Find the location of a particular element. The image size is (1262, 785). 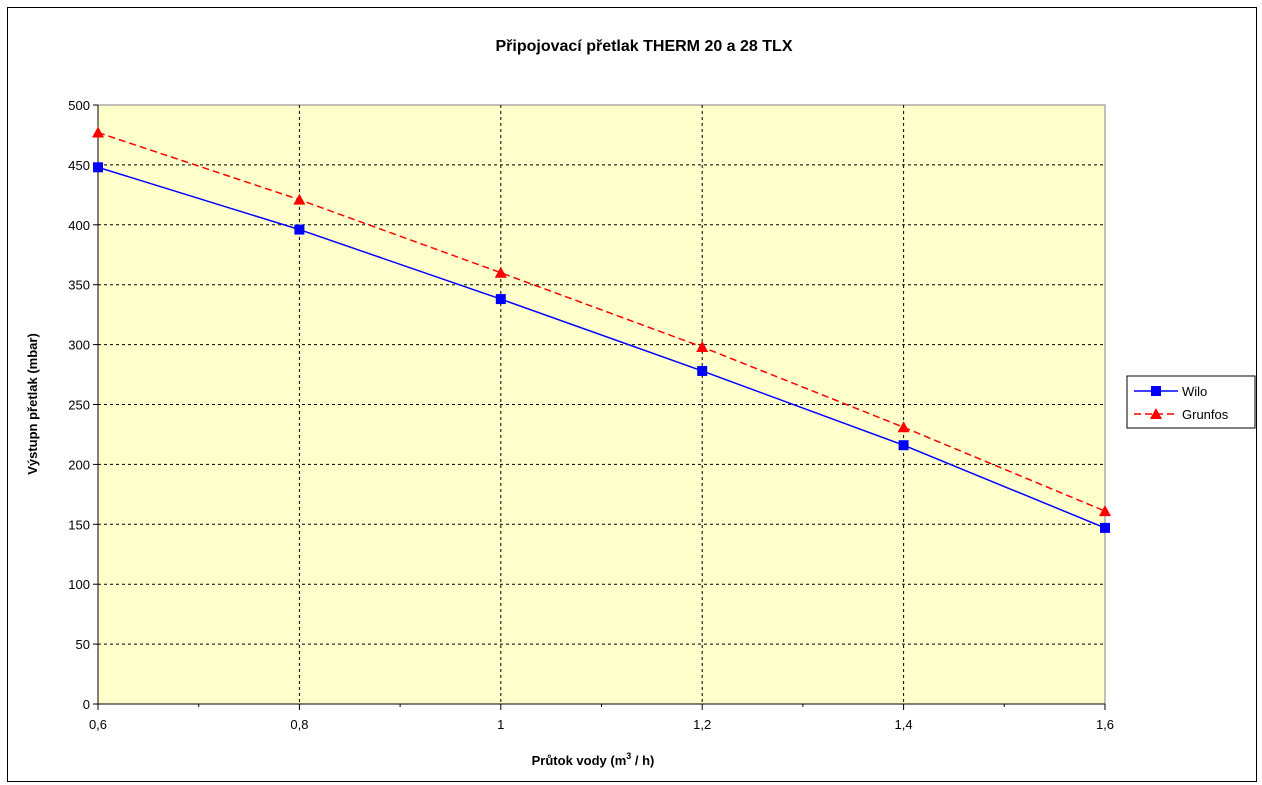

x-tick-label: 1,4 is located at coordinates (904, 724).